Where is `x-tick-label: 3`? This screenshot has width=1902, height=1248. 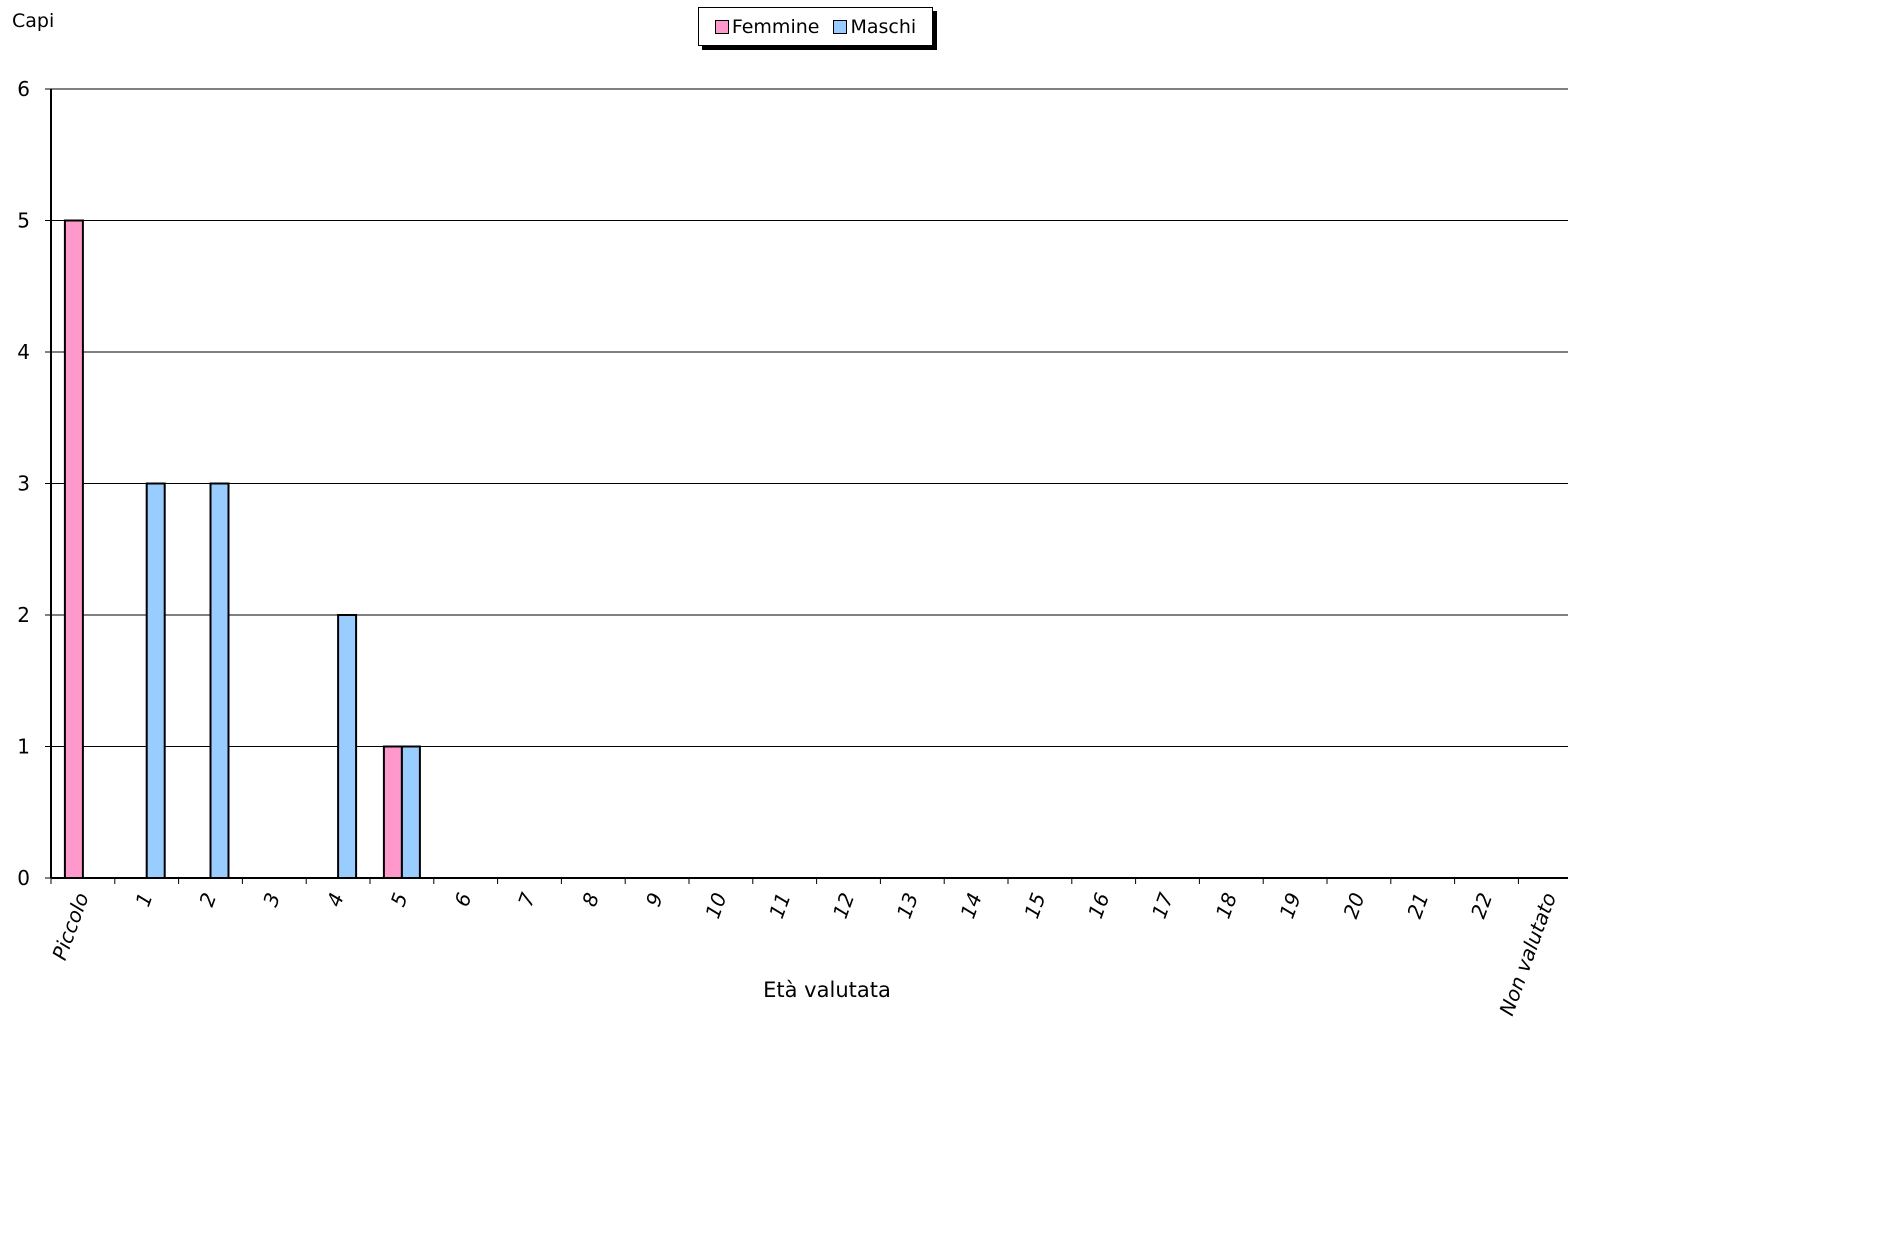 x-tick-label: 3 is located at coordinates (271, 900).